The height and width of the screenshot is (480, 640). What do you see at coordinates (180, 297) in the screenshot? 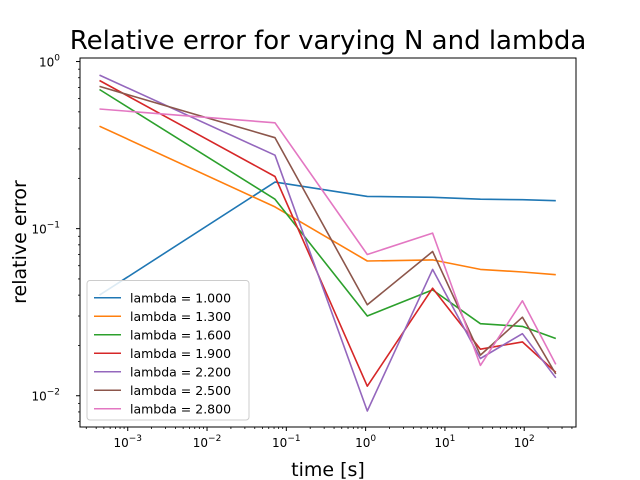
I see `legend-entry-label: lambda = 1.000` at bounding box center [180, 297].